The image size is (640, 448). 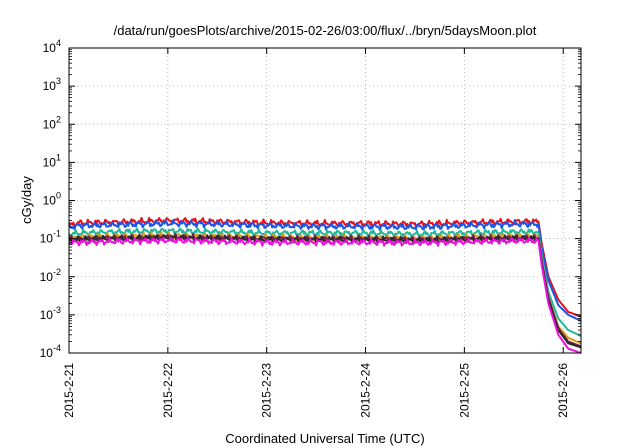 What do you see at coordinates (69, 390) in the screenshot?
I see `x-tick-label: 2015-2-21` at bounding box center [69, 390].